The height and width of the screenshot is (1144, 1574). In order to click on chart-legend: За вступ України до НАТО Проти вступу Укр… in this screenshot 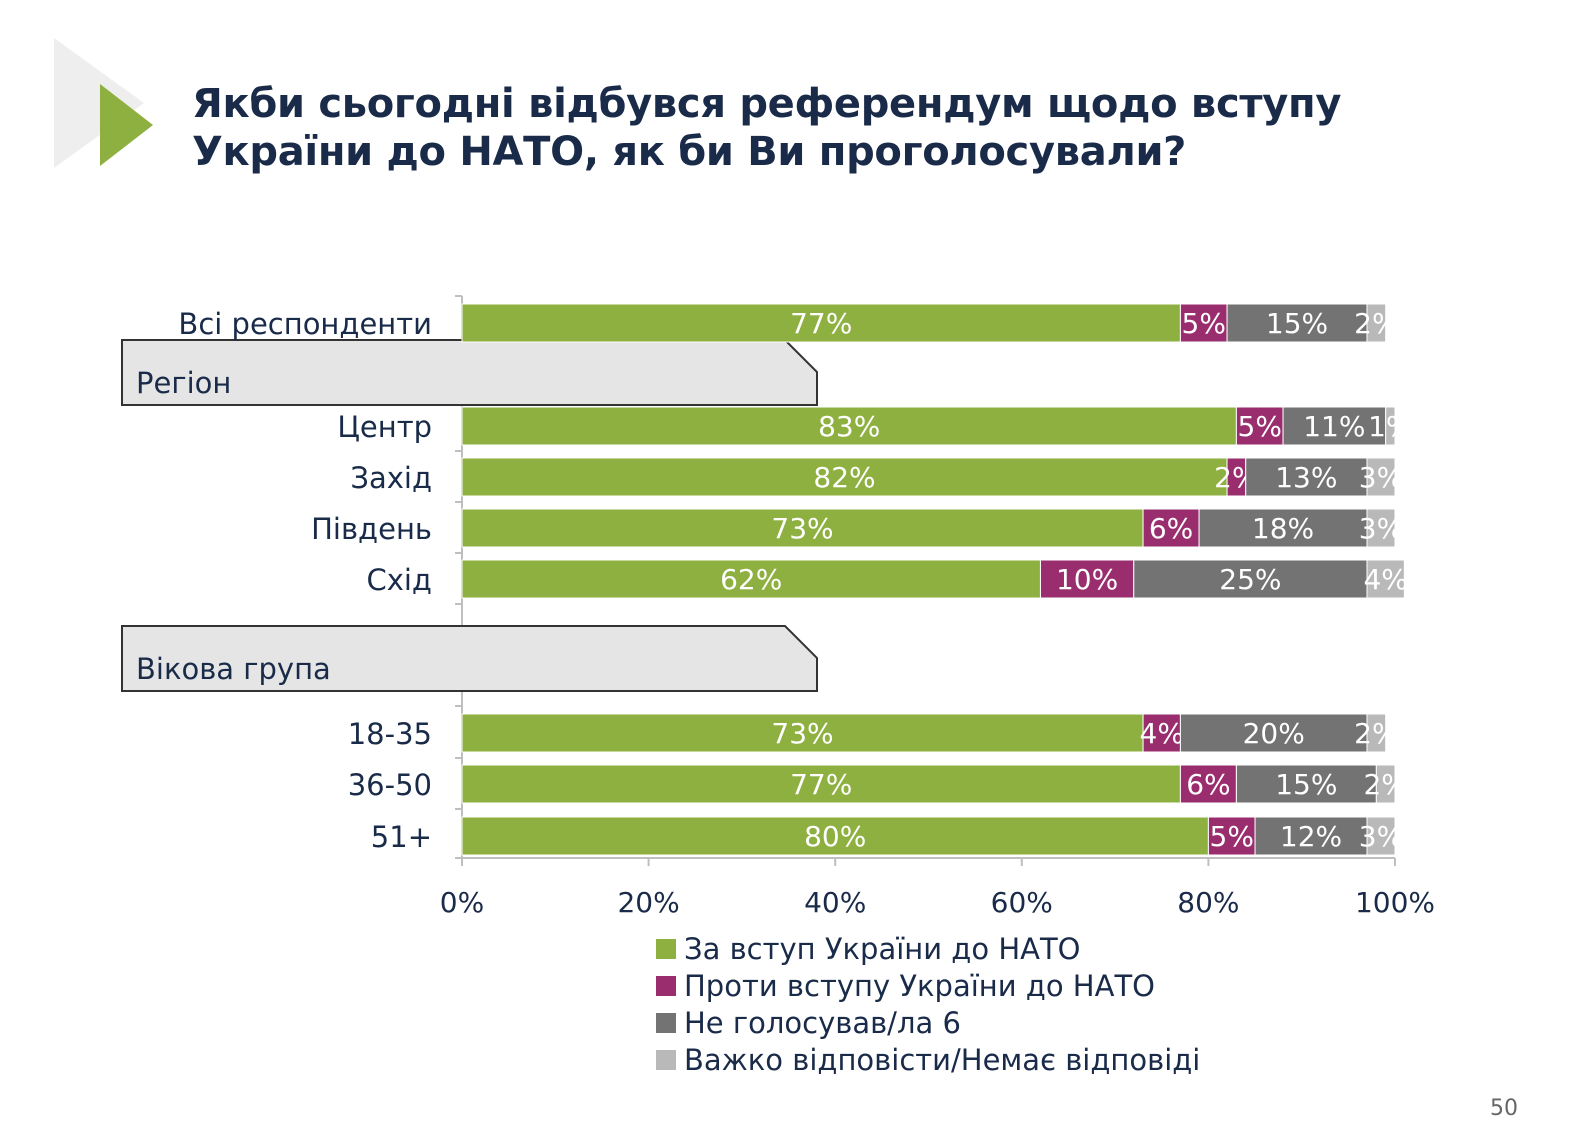, I will do `click(928, 1004)`.